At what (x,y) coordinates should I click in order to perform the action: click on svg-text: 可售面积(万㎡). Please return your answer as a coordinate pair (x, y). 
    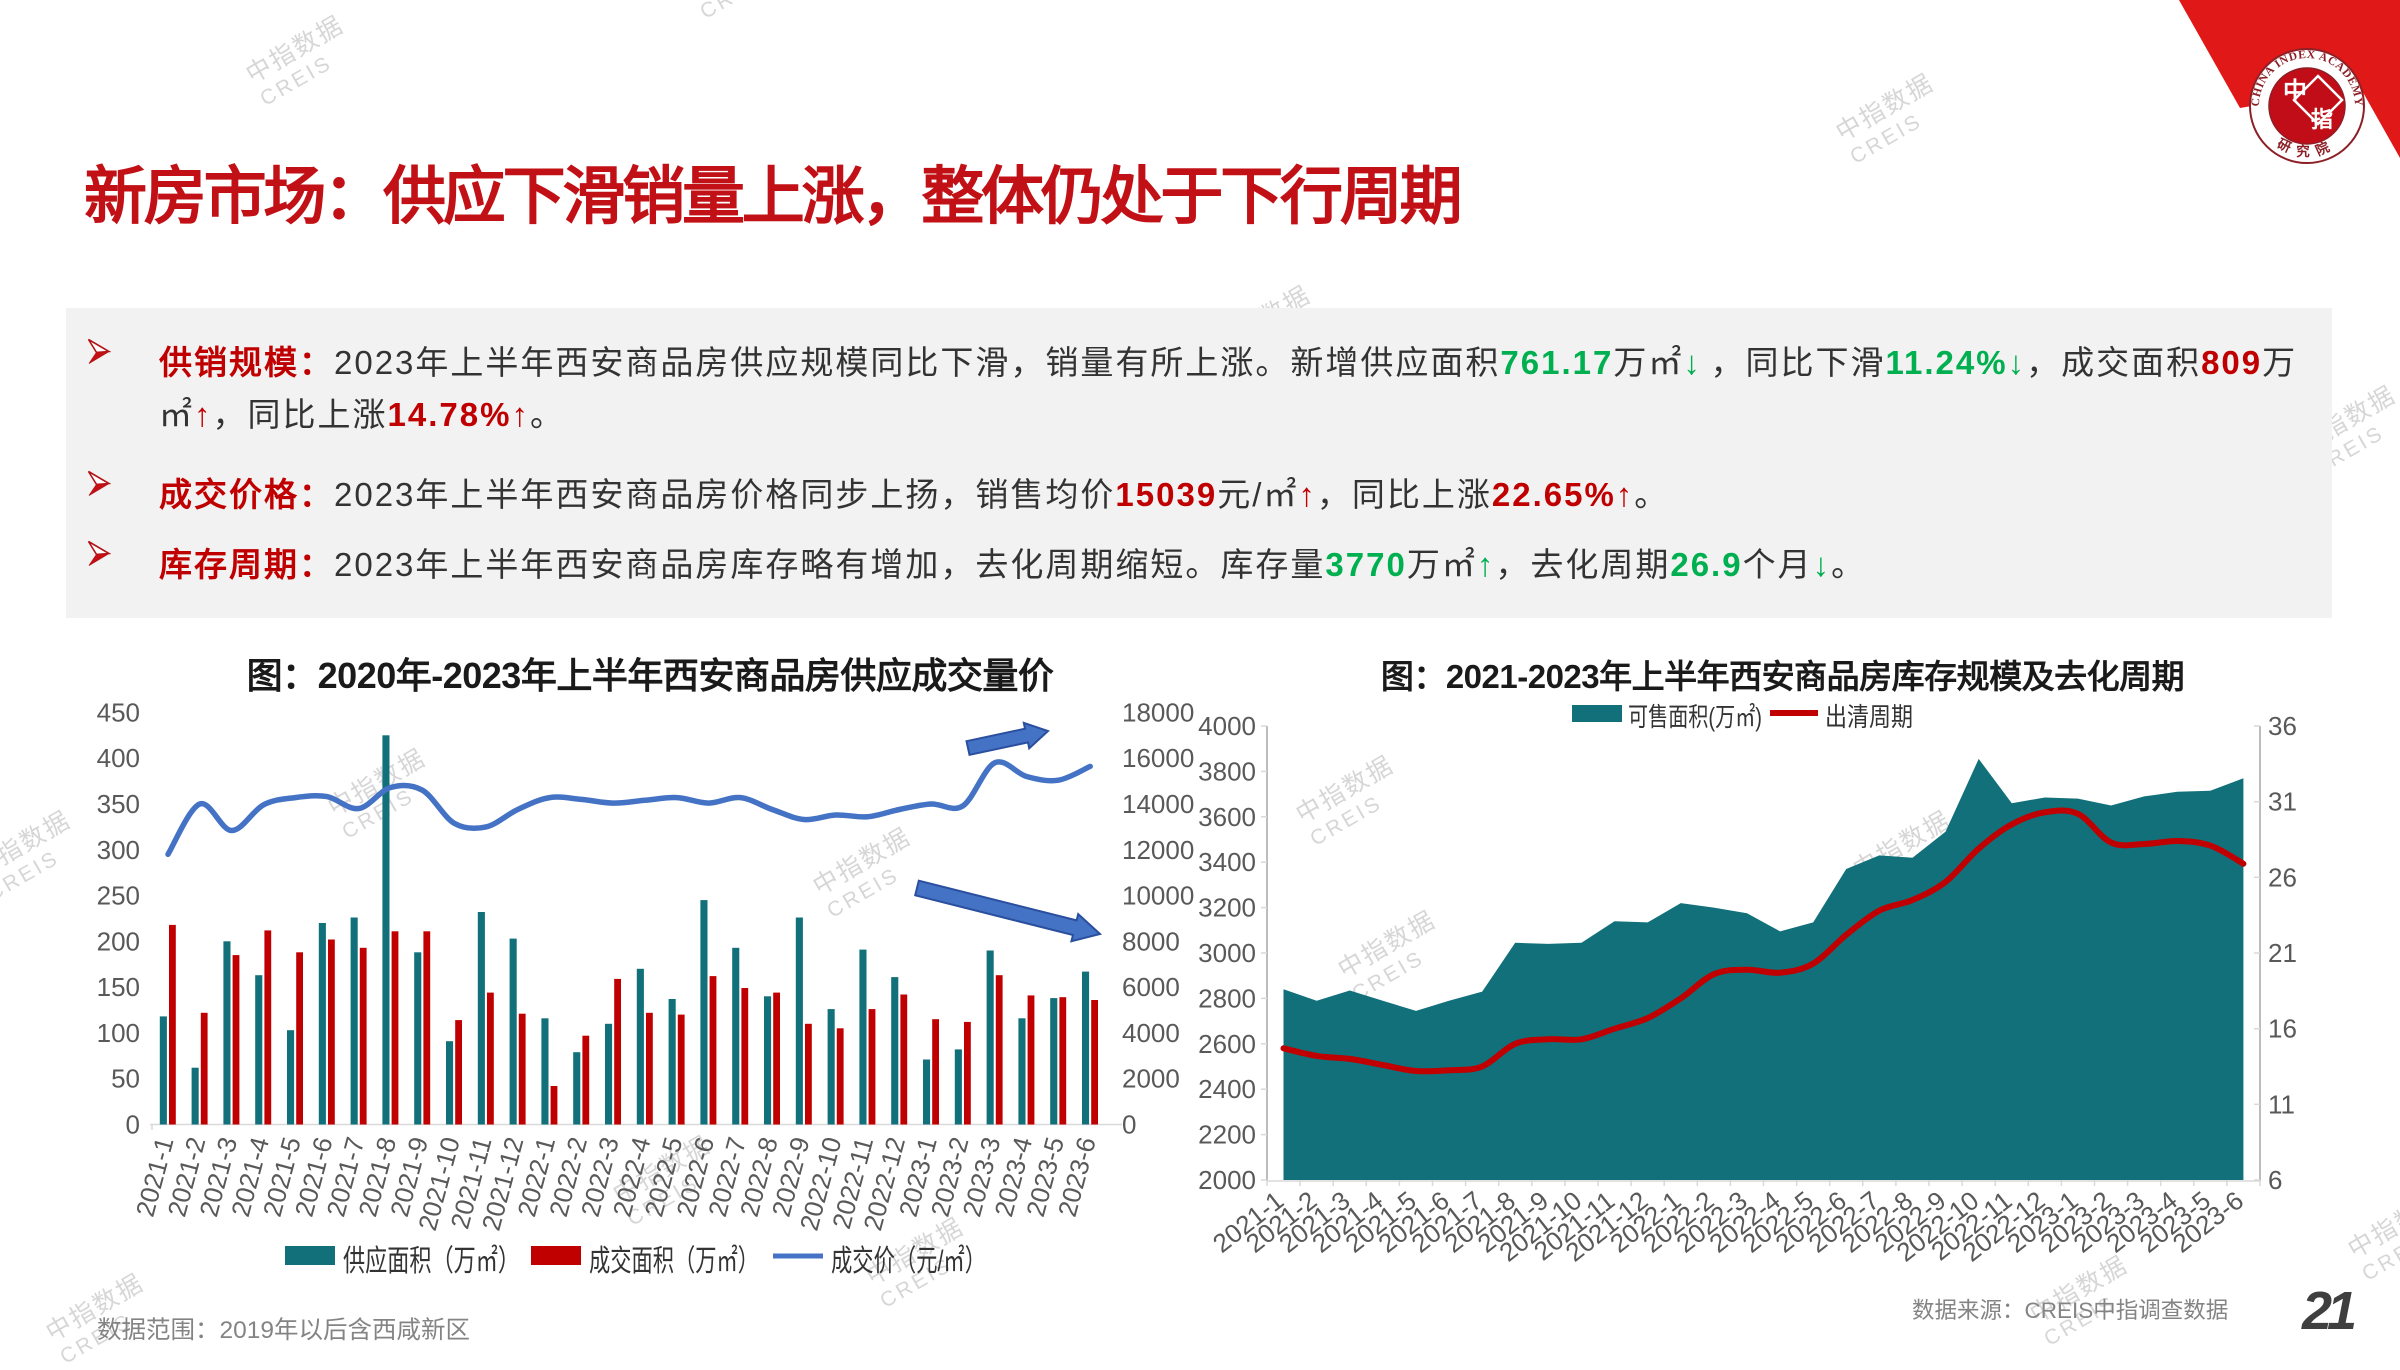
    Looking at the image, I should click on (1695, 717).